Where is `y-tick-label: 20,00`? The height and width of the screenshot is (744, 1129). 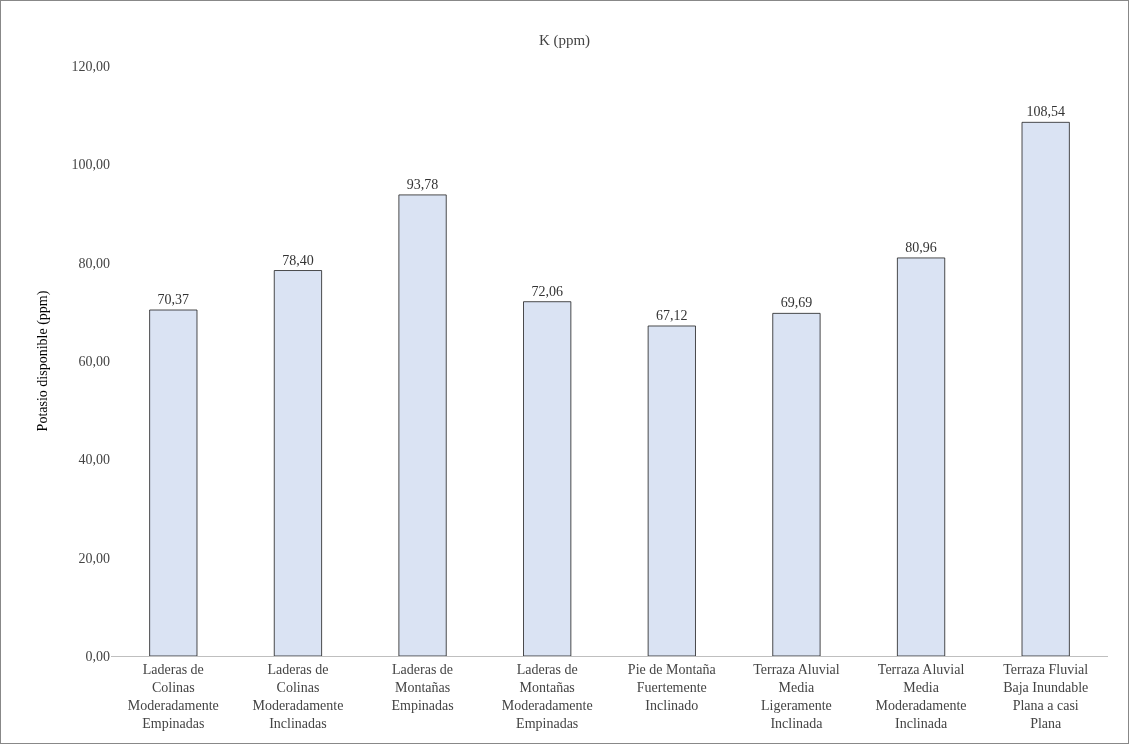 y-tick-label: 20,00 is located at coordinates (94, 558).